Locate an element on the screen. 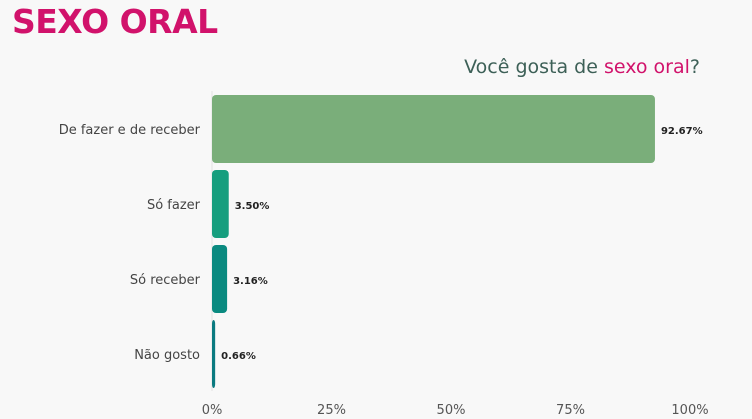  x-tick-label-1: 25% is located at coordinates (331, 410).